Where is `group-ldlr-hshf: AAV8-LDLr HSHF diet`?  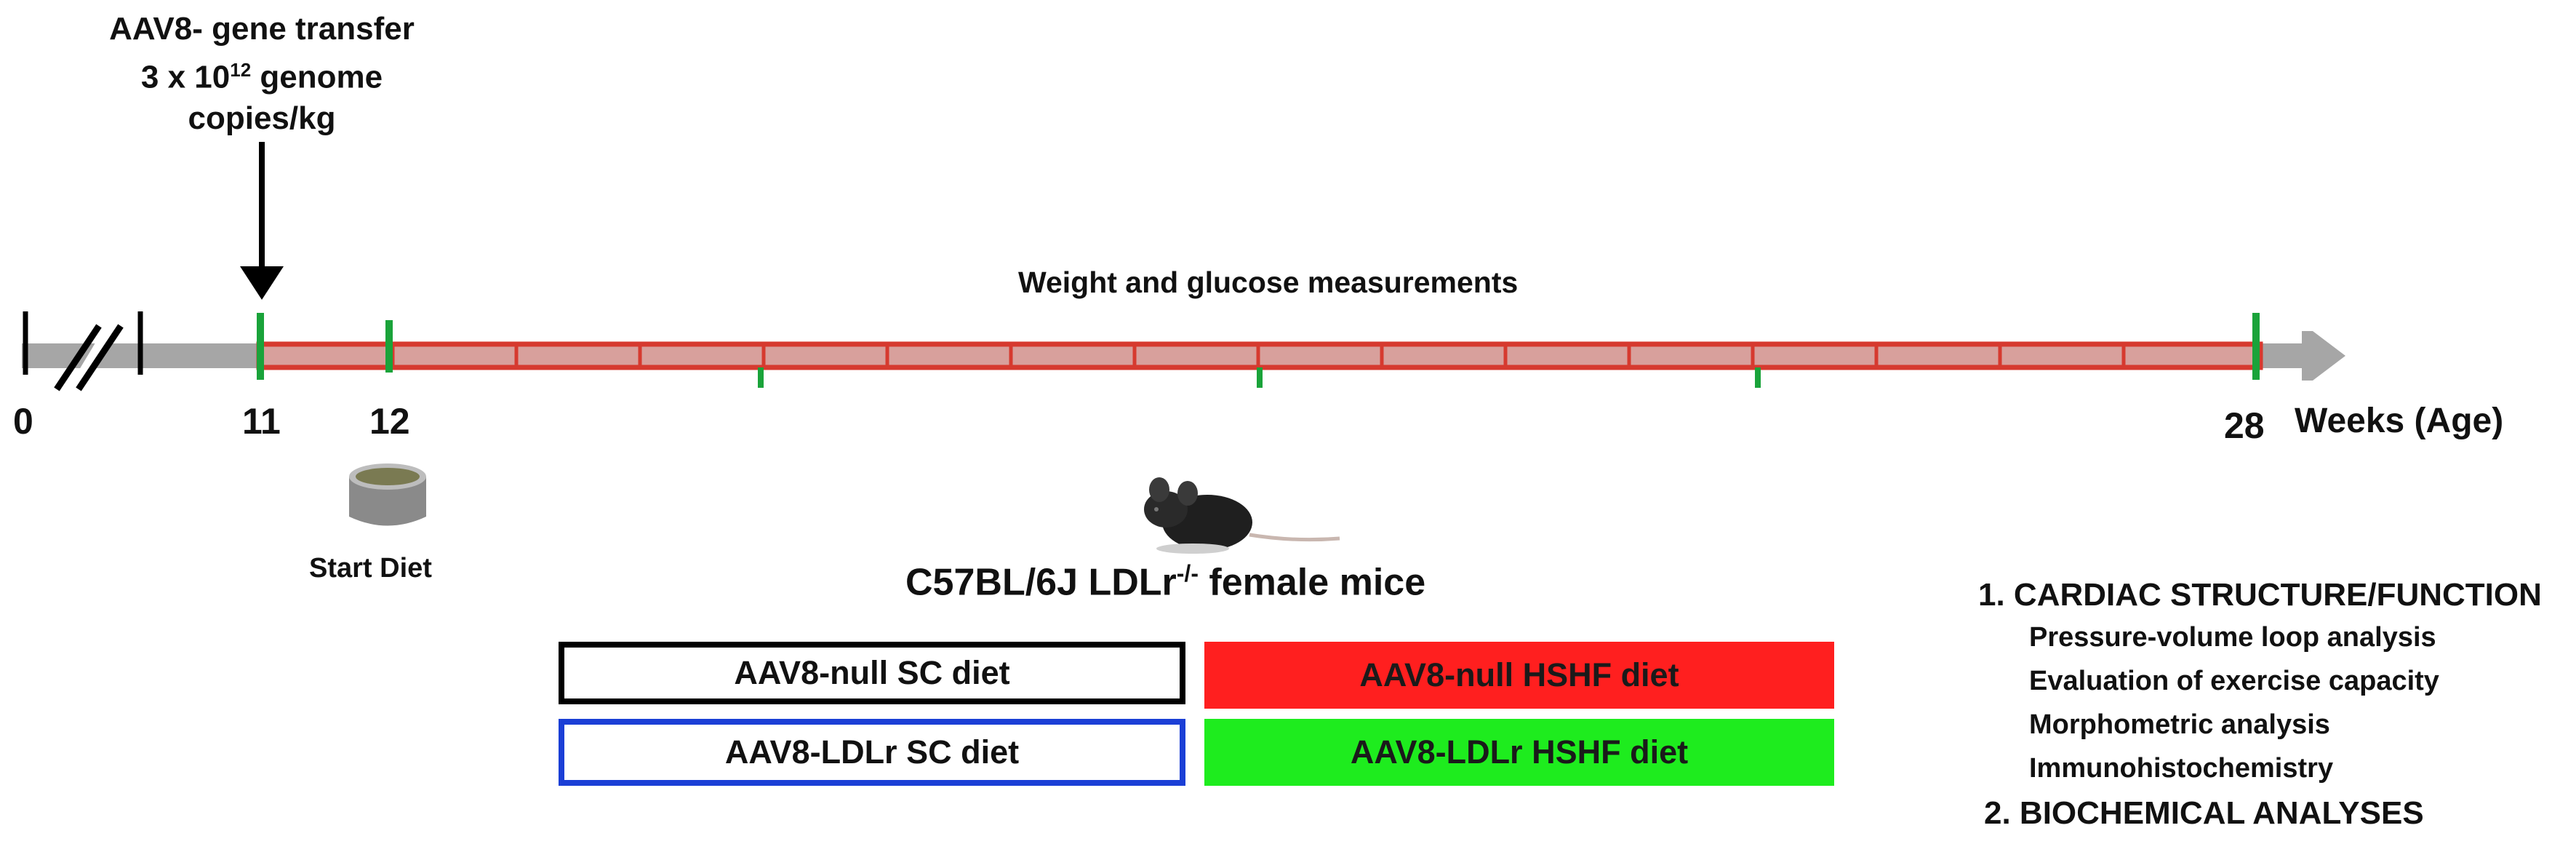 group-ldlr-hshf: AAV8-LDLr HSHF diet is located at coordinates (1519, 752).